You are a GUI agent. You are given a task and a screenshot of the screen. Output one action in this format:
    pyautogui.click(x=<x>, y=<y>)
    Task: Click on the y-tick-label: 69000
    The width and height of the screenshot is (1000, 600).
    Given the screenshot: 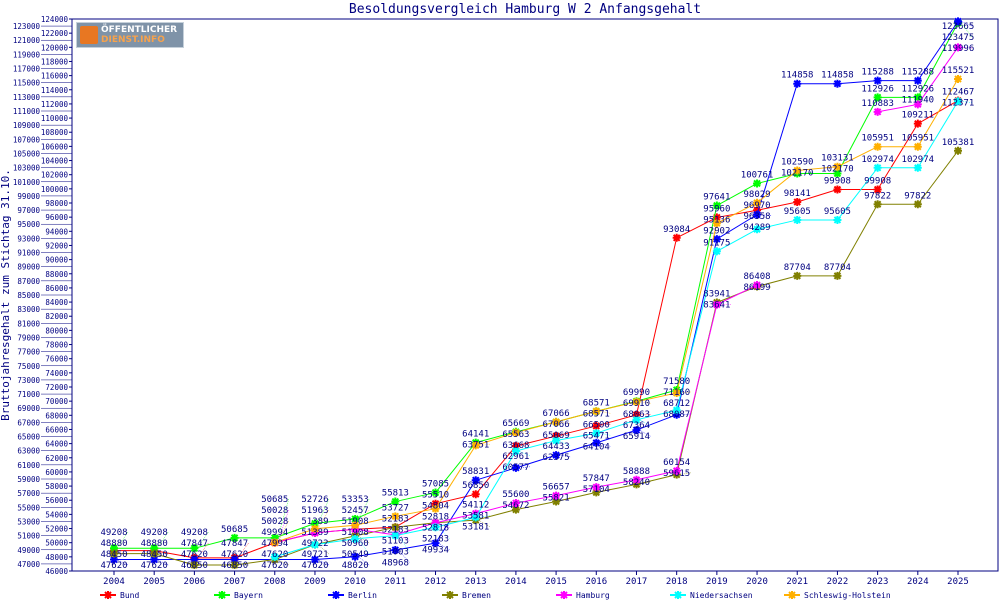 What is the action you would take?
    pyautogui.click(x=28, y=408)
    